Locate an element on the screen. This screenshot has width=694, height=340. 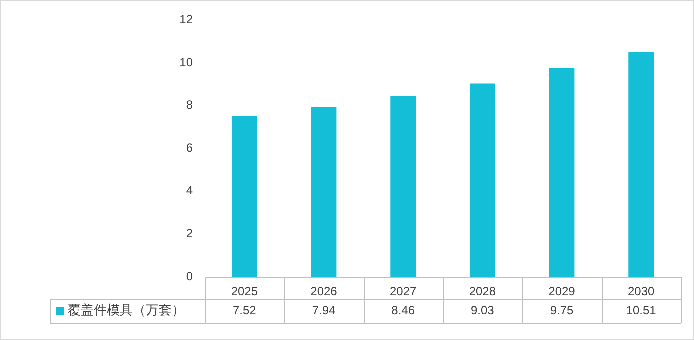
y-tick-label: 6 is located at coordinates (190, 147).